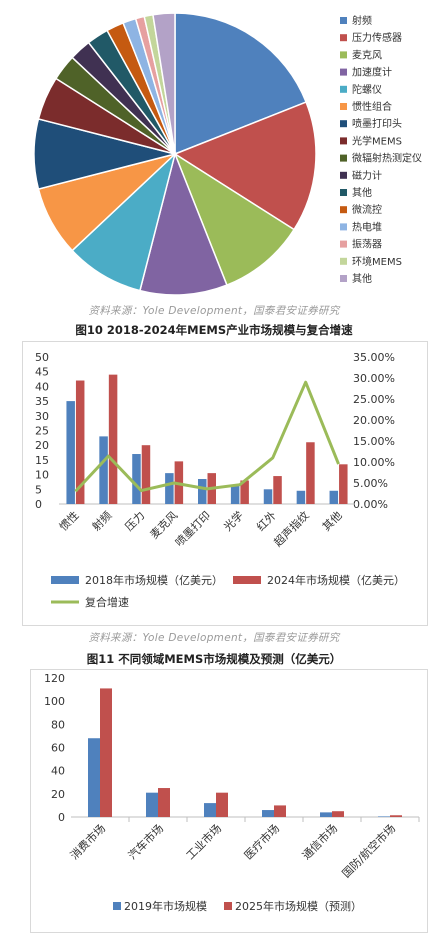 The height and width of the screenshot is (936, 428). What do you see at coordinates (377, 261) in the screenshot?
I see `legend-label: 环境MEMS` at bounding box center [377, 261].